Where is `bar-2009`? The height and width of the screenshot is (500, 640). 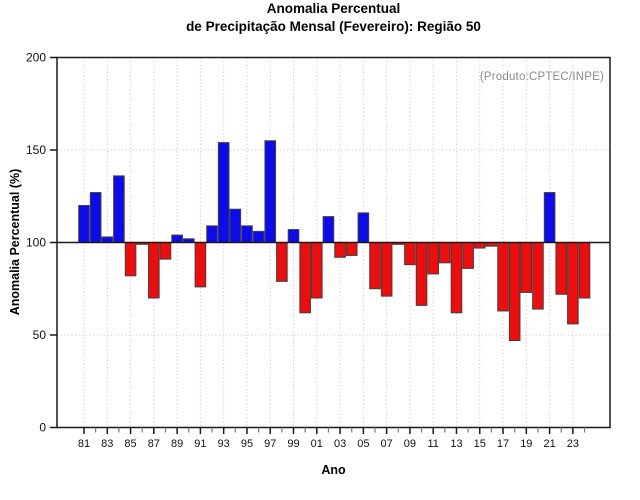 bar-2009 is located at coordinates (410, 254).